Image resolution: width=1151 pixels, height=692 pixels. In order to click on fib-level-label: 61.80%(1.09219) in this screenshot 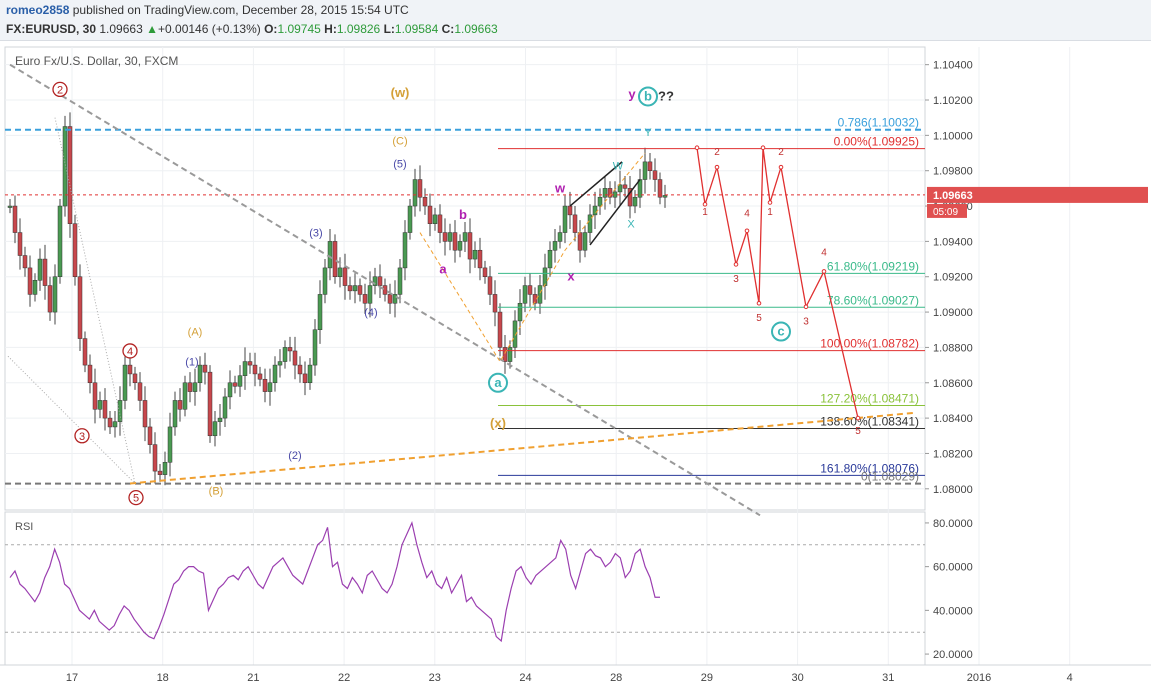, I will do `click(873, 266)`.